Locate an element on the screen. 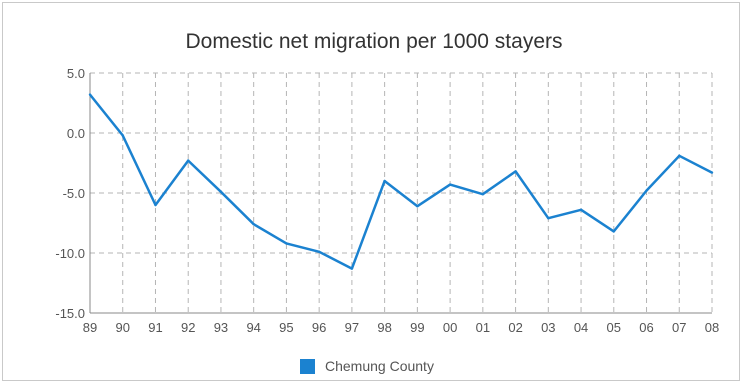 This screenshot has height=387, width=748. x-tick-label: 93 is located at coordinates (221, 327).